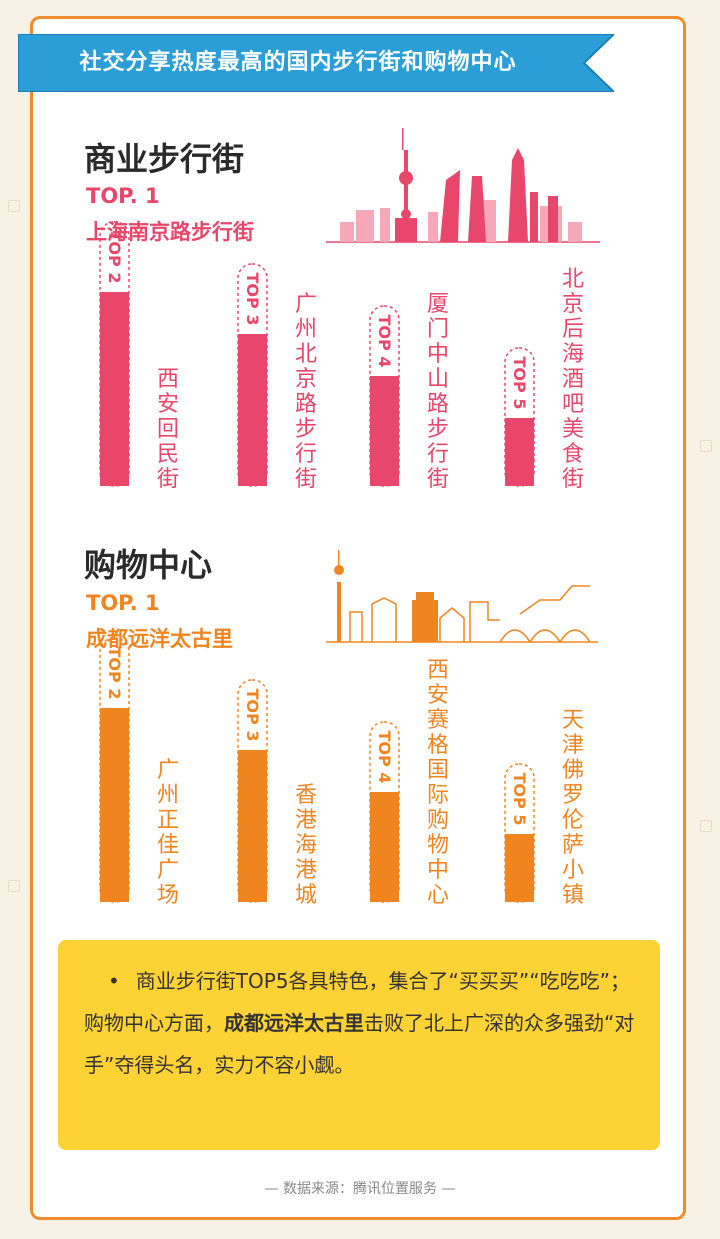 Image resolution: width=720 pixels, height=1239 pixels. What do you see at coordinates (159, 639) in the screenshot?
I see `top1-name-malls: 成都远洋太古里` at bounding box center [159, 639].